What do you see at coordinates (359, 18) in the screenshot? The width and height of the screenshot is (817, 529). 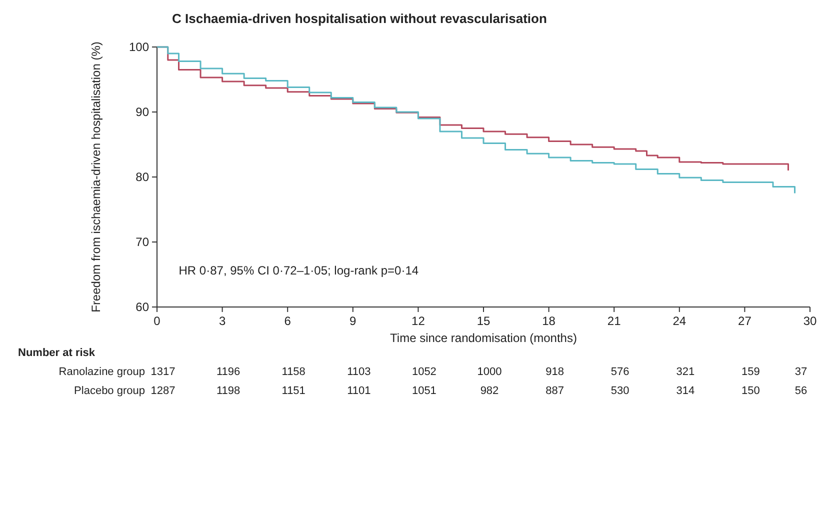 I see `chart-title: C Ischaemia-driven hospitalisation without revascularisation` at bounding box center [359, 18].